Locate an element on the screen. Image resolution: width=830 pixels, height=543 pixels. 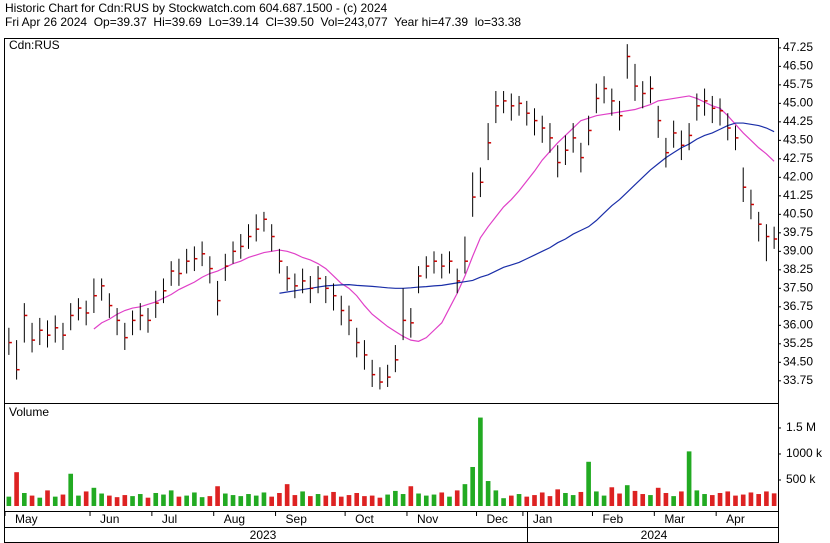
y-tick-label: 42.00 is located at coordinates (798, 177).